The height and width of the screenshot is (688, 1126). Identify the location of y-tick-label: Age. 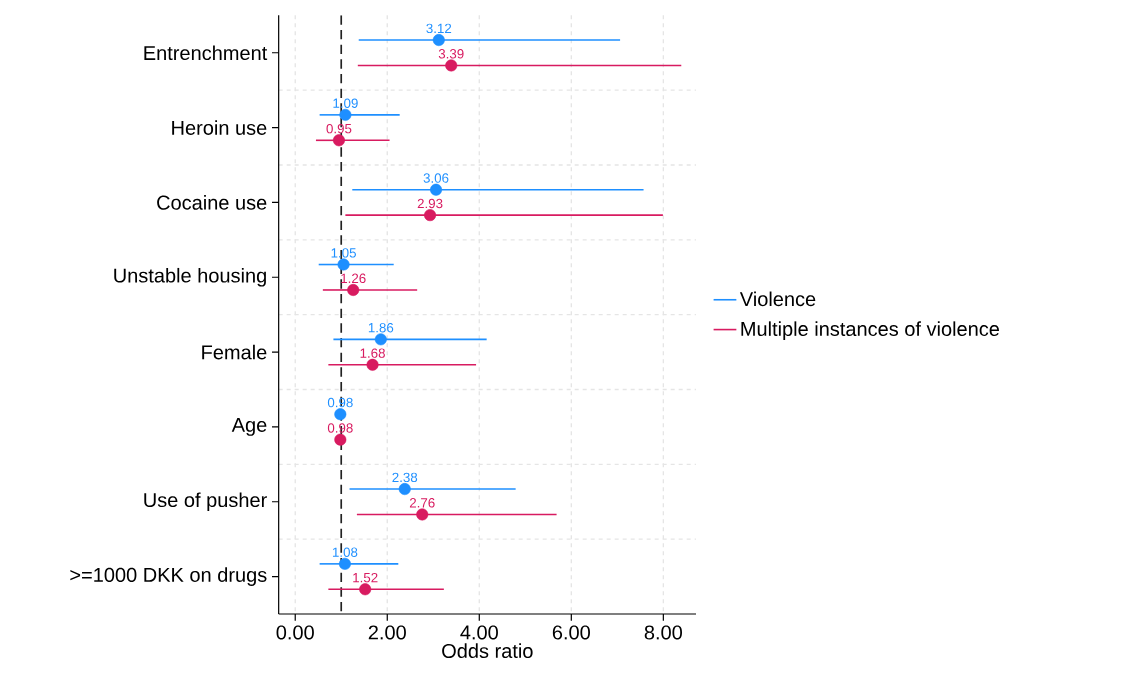
(249, 426).